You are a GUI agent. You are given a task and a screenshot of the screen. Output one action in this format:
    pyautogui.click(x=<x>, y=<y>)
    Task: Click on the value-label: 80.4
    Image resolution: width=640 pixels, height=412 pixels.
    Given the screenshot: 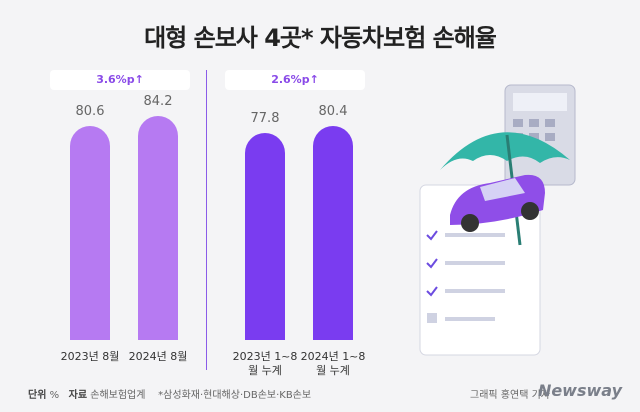 What is the action you would take?
    pyautogui.click(x=333, y=112)
    